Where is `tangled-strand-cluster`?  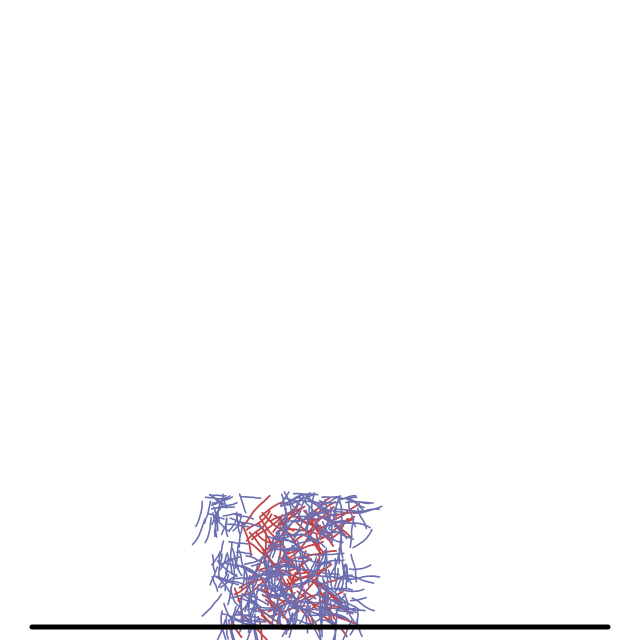
tangled-strand-cluster is located at coordinates (287, 565).